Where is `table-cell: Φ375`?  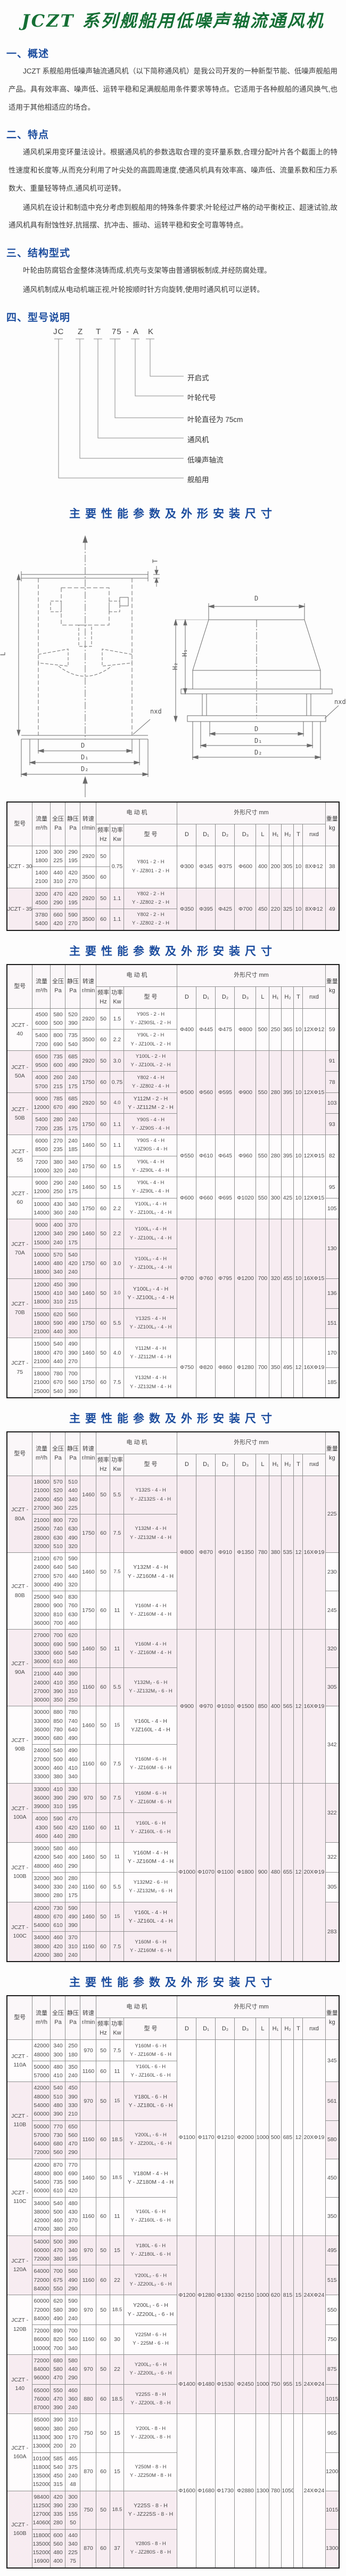 table-cell: Φ375 is located at coordinates (225, 866).